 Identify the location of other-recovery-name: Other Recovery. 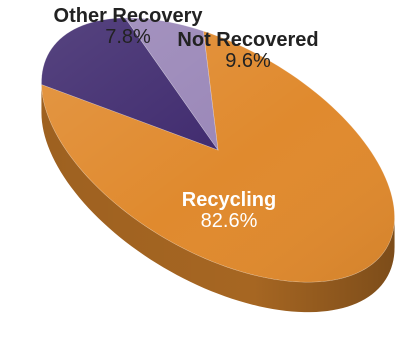
(128, 16).